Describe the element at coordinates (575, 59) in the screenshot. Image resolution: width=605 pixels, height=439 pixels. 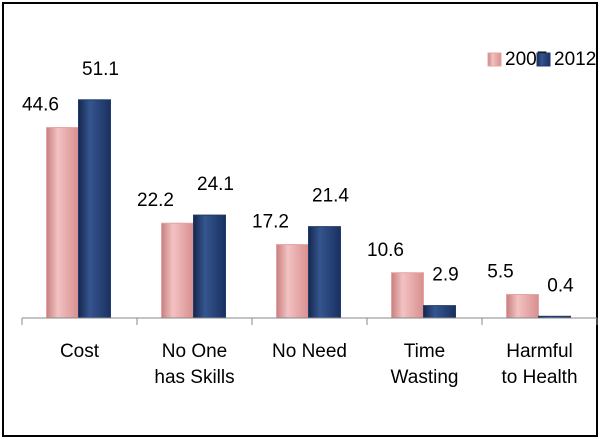
I see `legend-label: 2012` at that location.